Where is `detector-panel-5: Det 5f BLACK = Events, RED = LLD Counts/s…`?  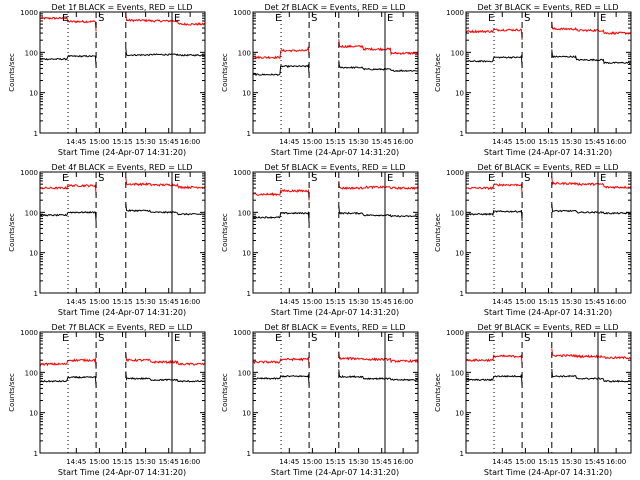 detector-panel-5: Det 5f BLACK = Events, RED = LLD Counts/s… is located at coordinates (320, 240).